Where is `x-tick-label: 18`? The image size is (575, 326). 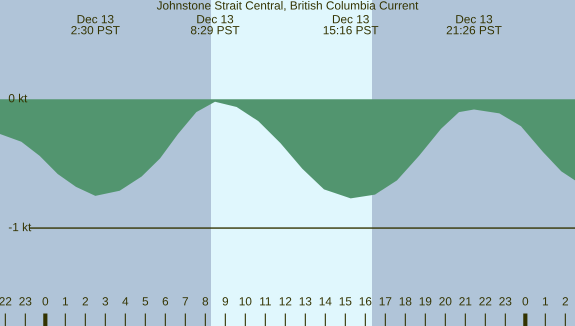
x-tick-label: 18 is located at coordinates (406, 301).